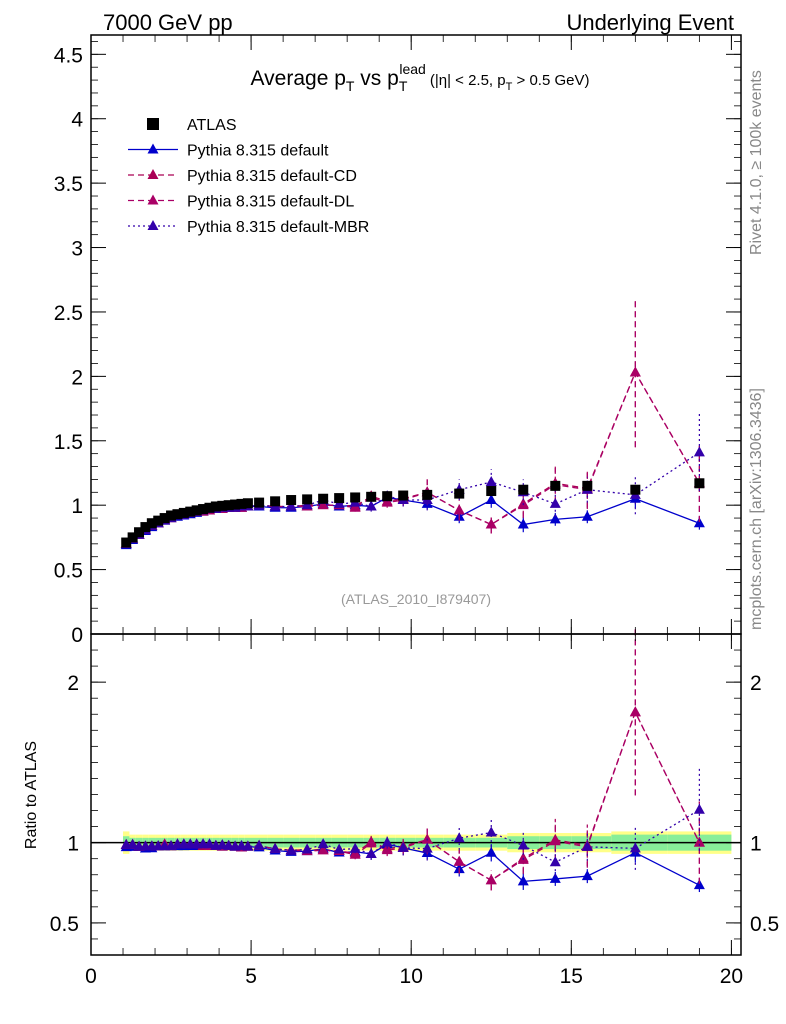 Image resolution: width=786 pixels, height=1024 pixels. What do you see at coordinates (650, 22) in the screenshot?
I see `header-right: Underlying Event` at bounding box center [650, 22].